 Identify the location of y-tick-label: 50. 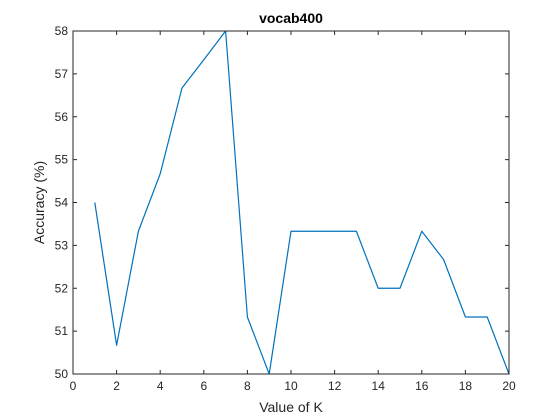
(62, 374).